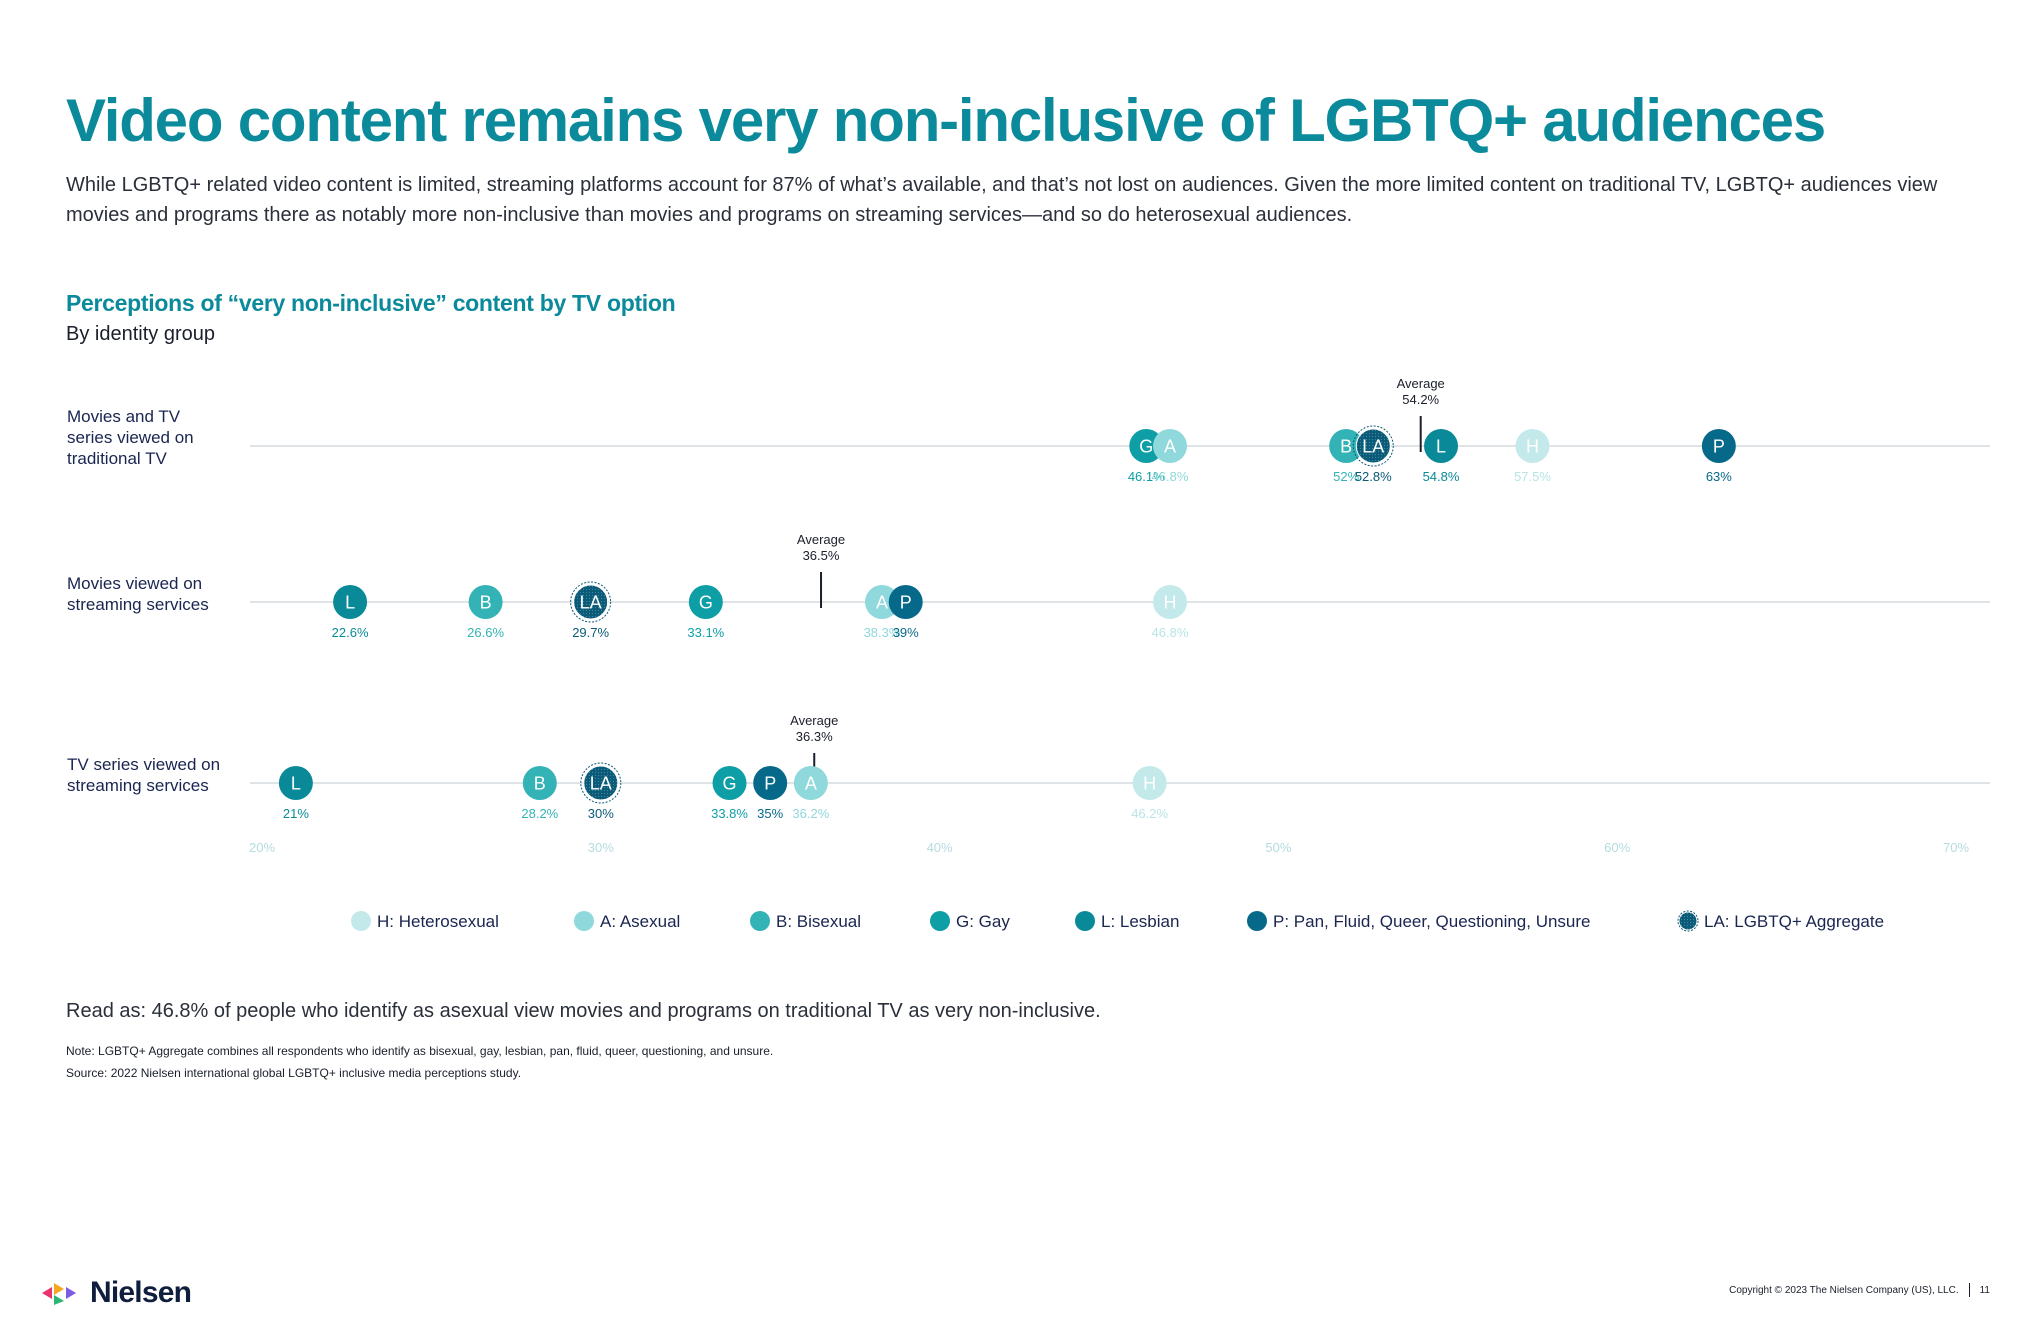 Image resolution: width=2040 pixels, height=1320 pixels. I want to click on data-point-h: H 46.2%, so click(1150, 793).